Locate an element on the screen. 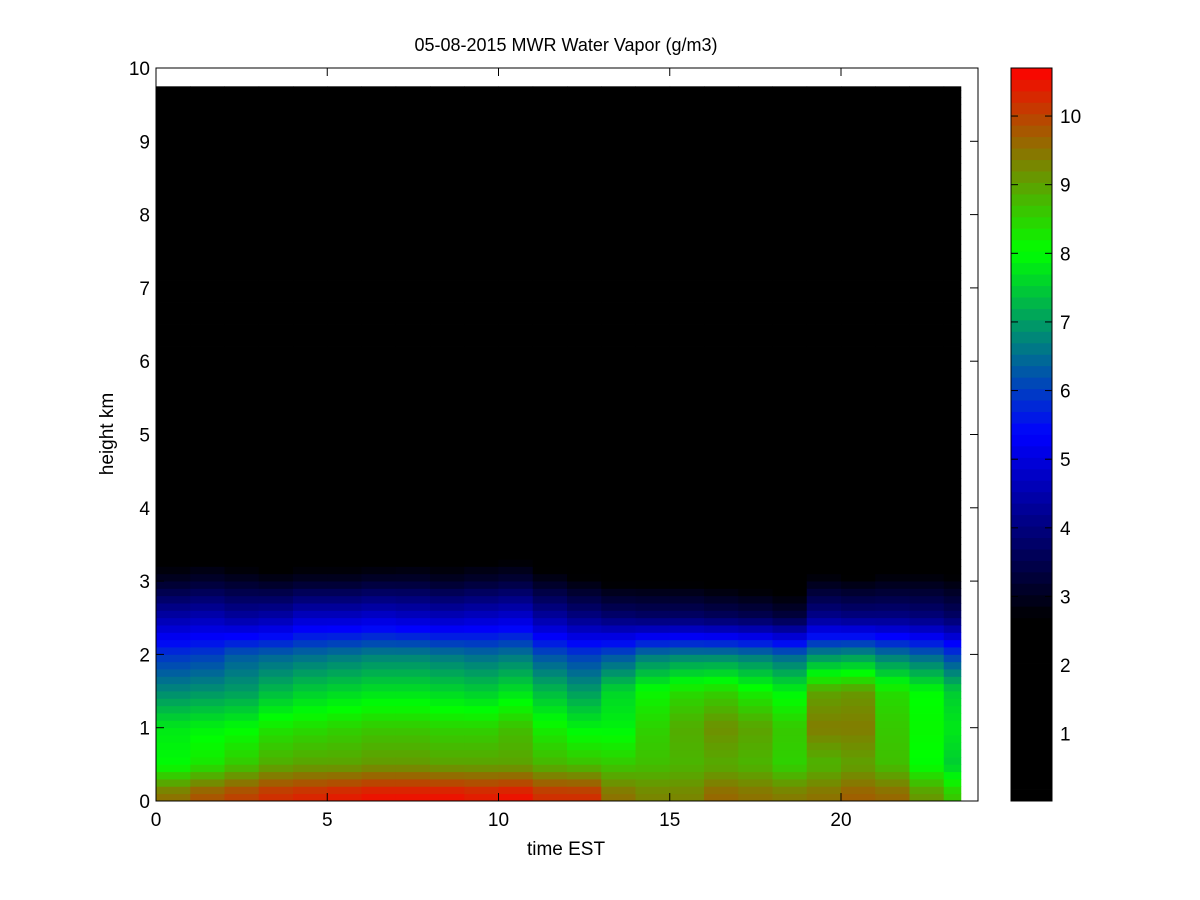 The height and width of the screenshot is (900, 1200). colorbar-tick-label: 8 is located at coordinates (1065, 254).